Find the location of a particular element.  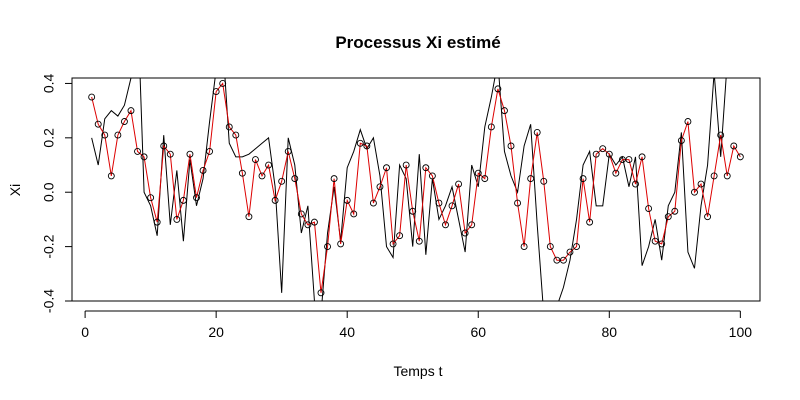

y-tick-label: 0.0 is located at coordinates (49, 192).